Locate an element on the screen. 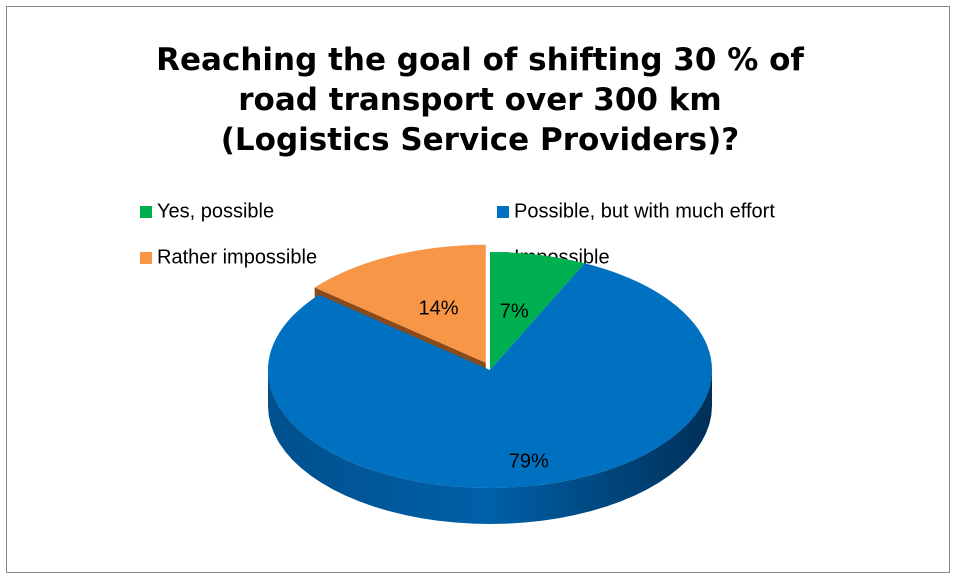 This screenshot has width=957, height=579. legend-label: Possible, but with much effort is located at coordinates (644, 211).